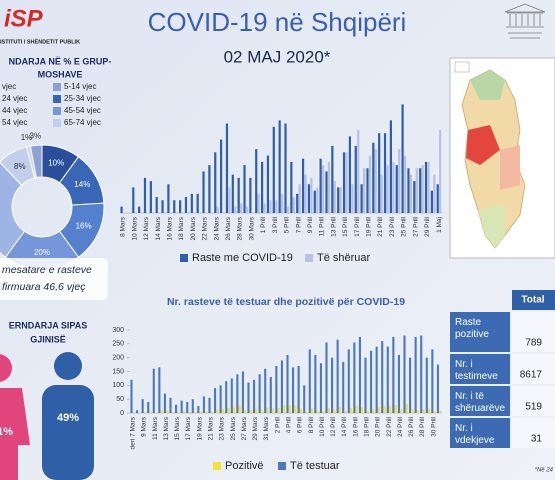 The width and height of the screenshot is (555, 480). Describe the element at coordinates (82, 110) in the screenshot. I see `legend-label: 45-54 vjec` at that location.